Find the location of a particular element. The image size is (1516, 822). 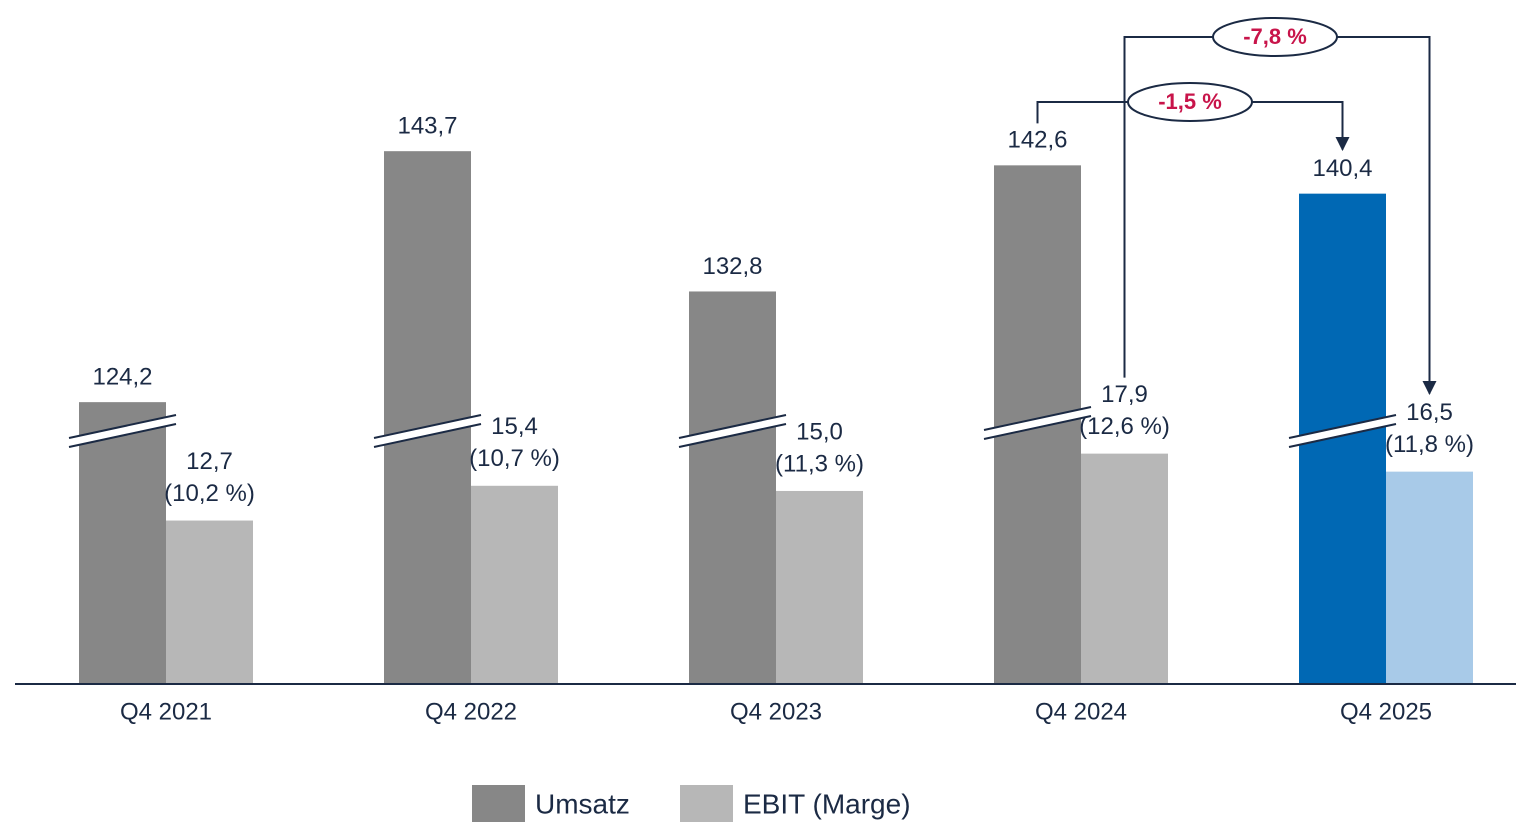

x-tick-label: Q4 2023 is located at coordinates (776, 711).